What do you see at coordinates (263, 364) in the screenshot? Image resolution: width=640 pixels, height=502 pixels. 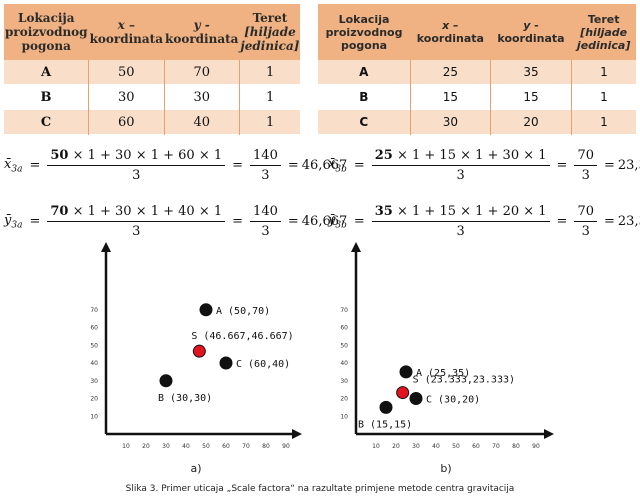 I see `data-label: C (60,40)` at bounding box center [263, 364].